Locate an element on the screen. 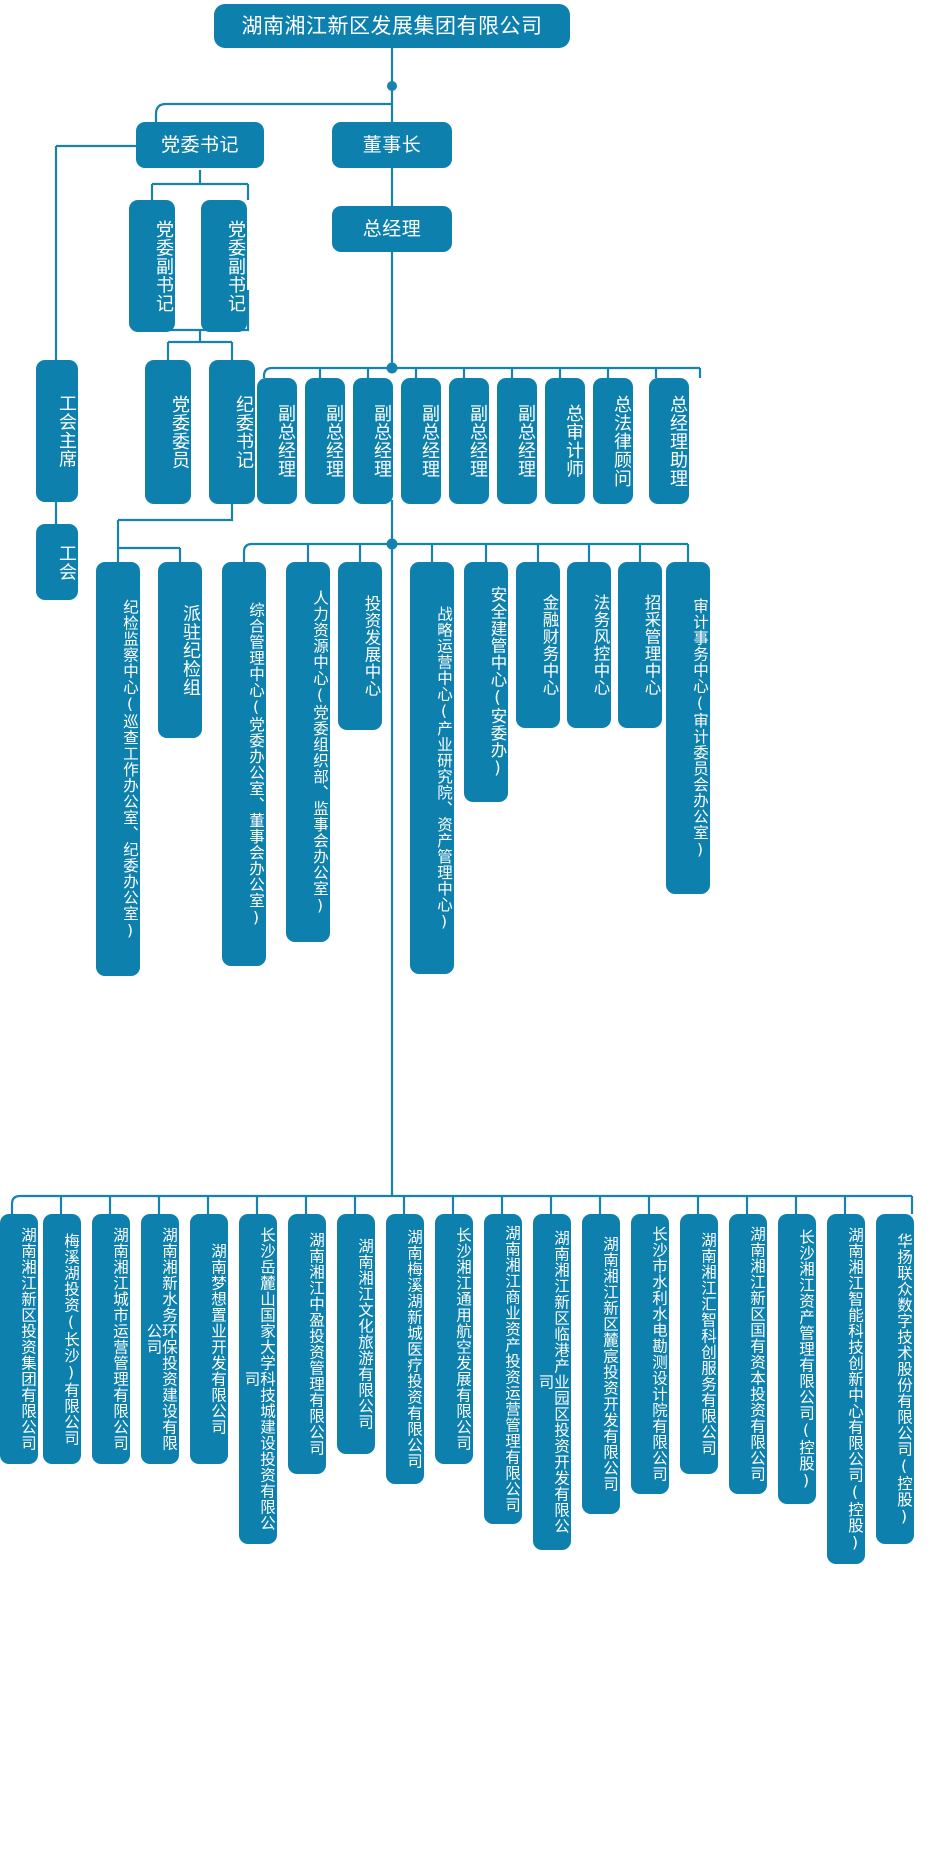  dept-legal-risk-control-center: 法务风控中心 is located at coordinates (589, 645).